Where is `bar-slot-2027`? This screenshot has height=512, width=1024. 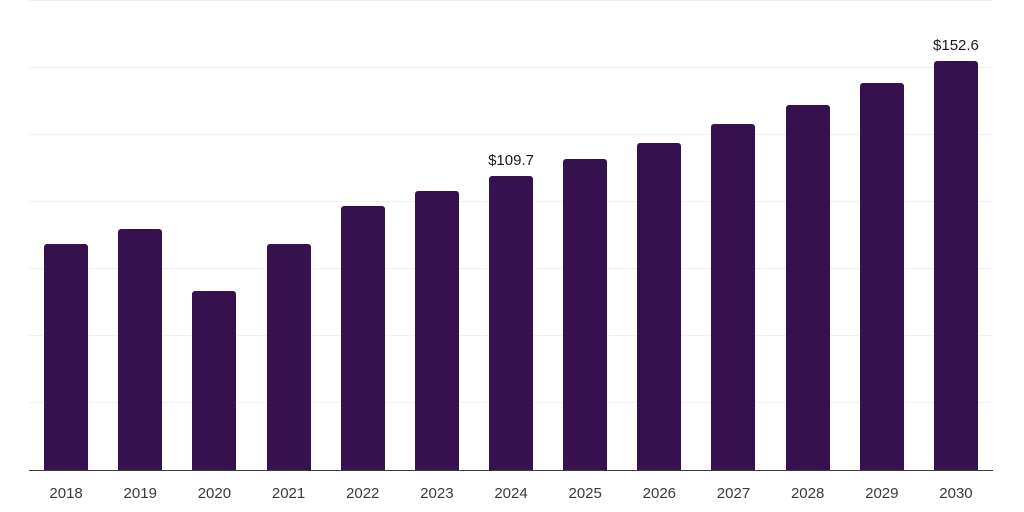 bar-slot-2027 is located at coordinates (733, 235).